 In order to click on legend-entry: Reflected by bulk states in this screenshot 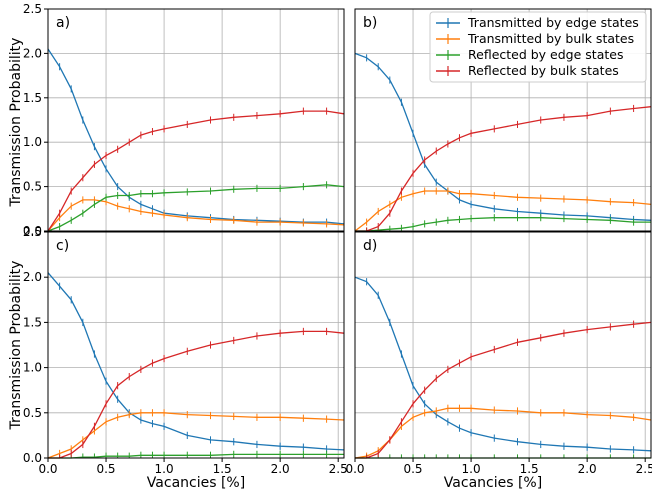, I will do `click(543, 70)`.